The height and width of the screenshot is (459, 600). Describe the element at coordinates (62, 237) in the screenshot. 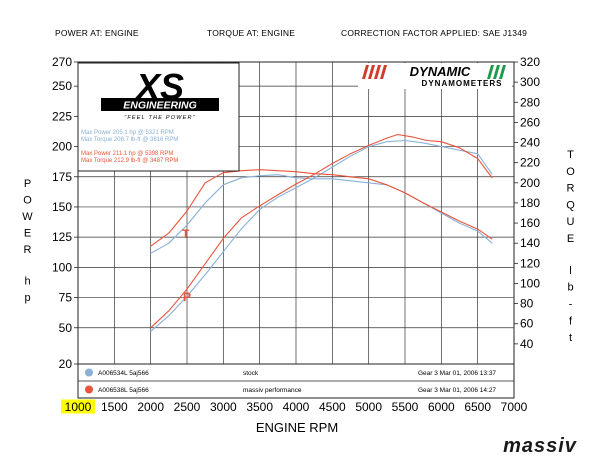

I see `y-tick-label-left: 125` at that location.